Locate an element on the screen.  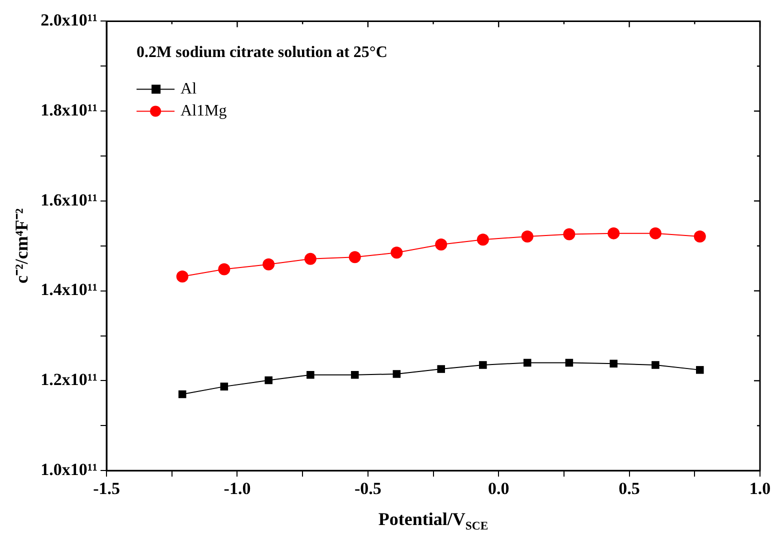
x-tick-label: 0.0 is located at coordinates (499, 488).